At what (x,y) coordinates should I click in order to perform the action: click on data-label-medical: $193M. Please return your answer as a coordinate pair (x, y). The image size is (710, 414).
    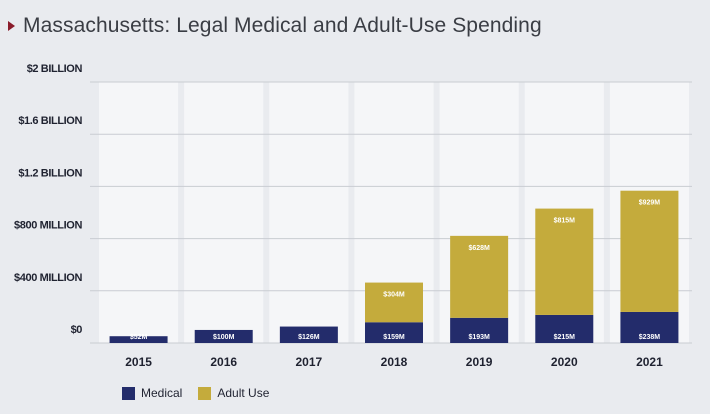
    Looking at the image, I should click on (479, 337).